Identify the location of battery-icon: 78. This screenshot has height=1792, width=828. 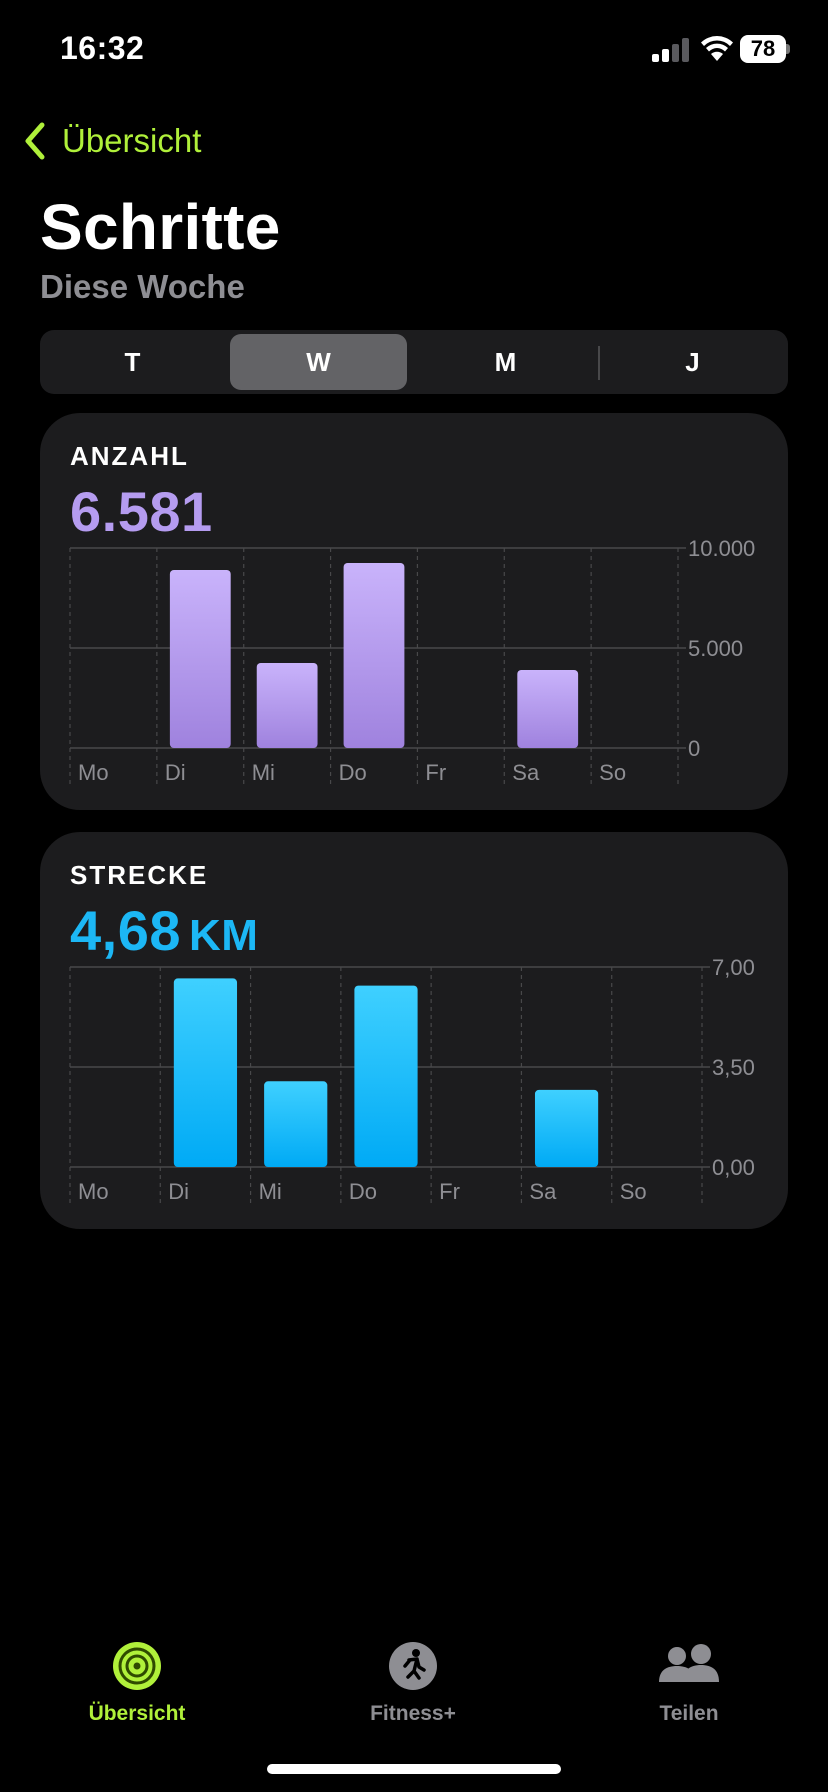
(765, 49).